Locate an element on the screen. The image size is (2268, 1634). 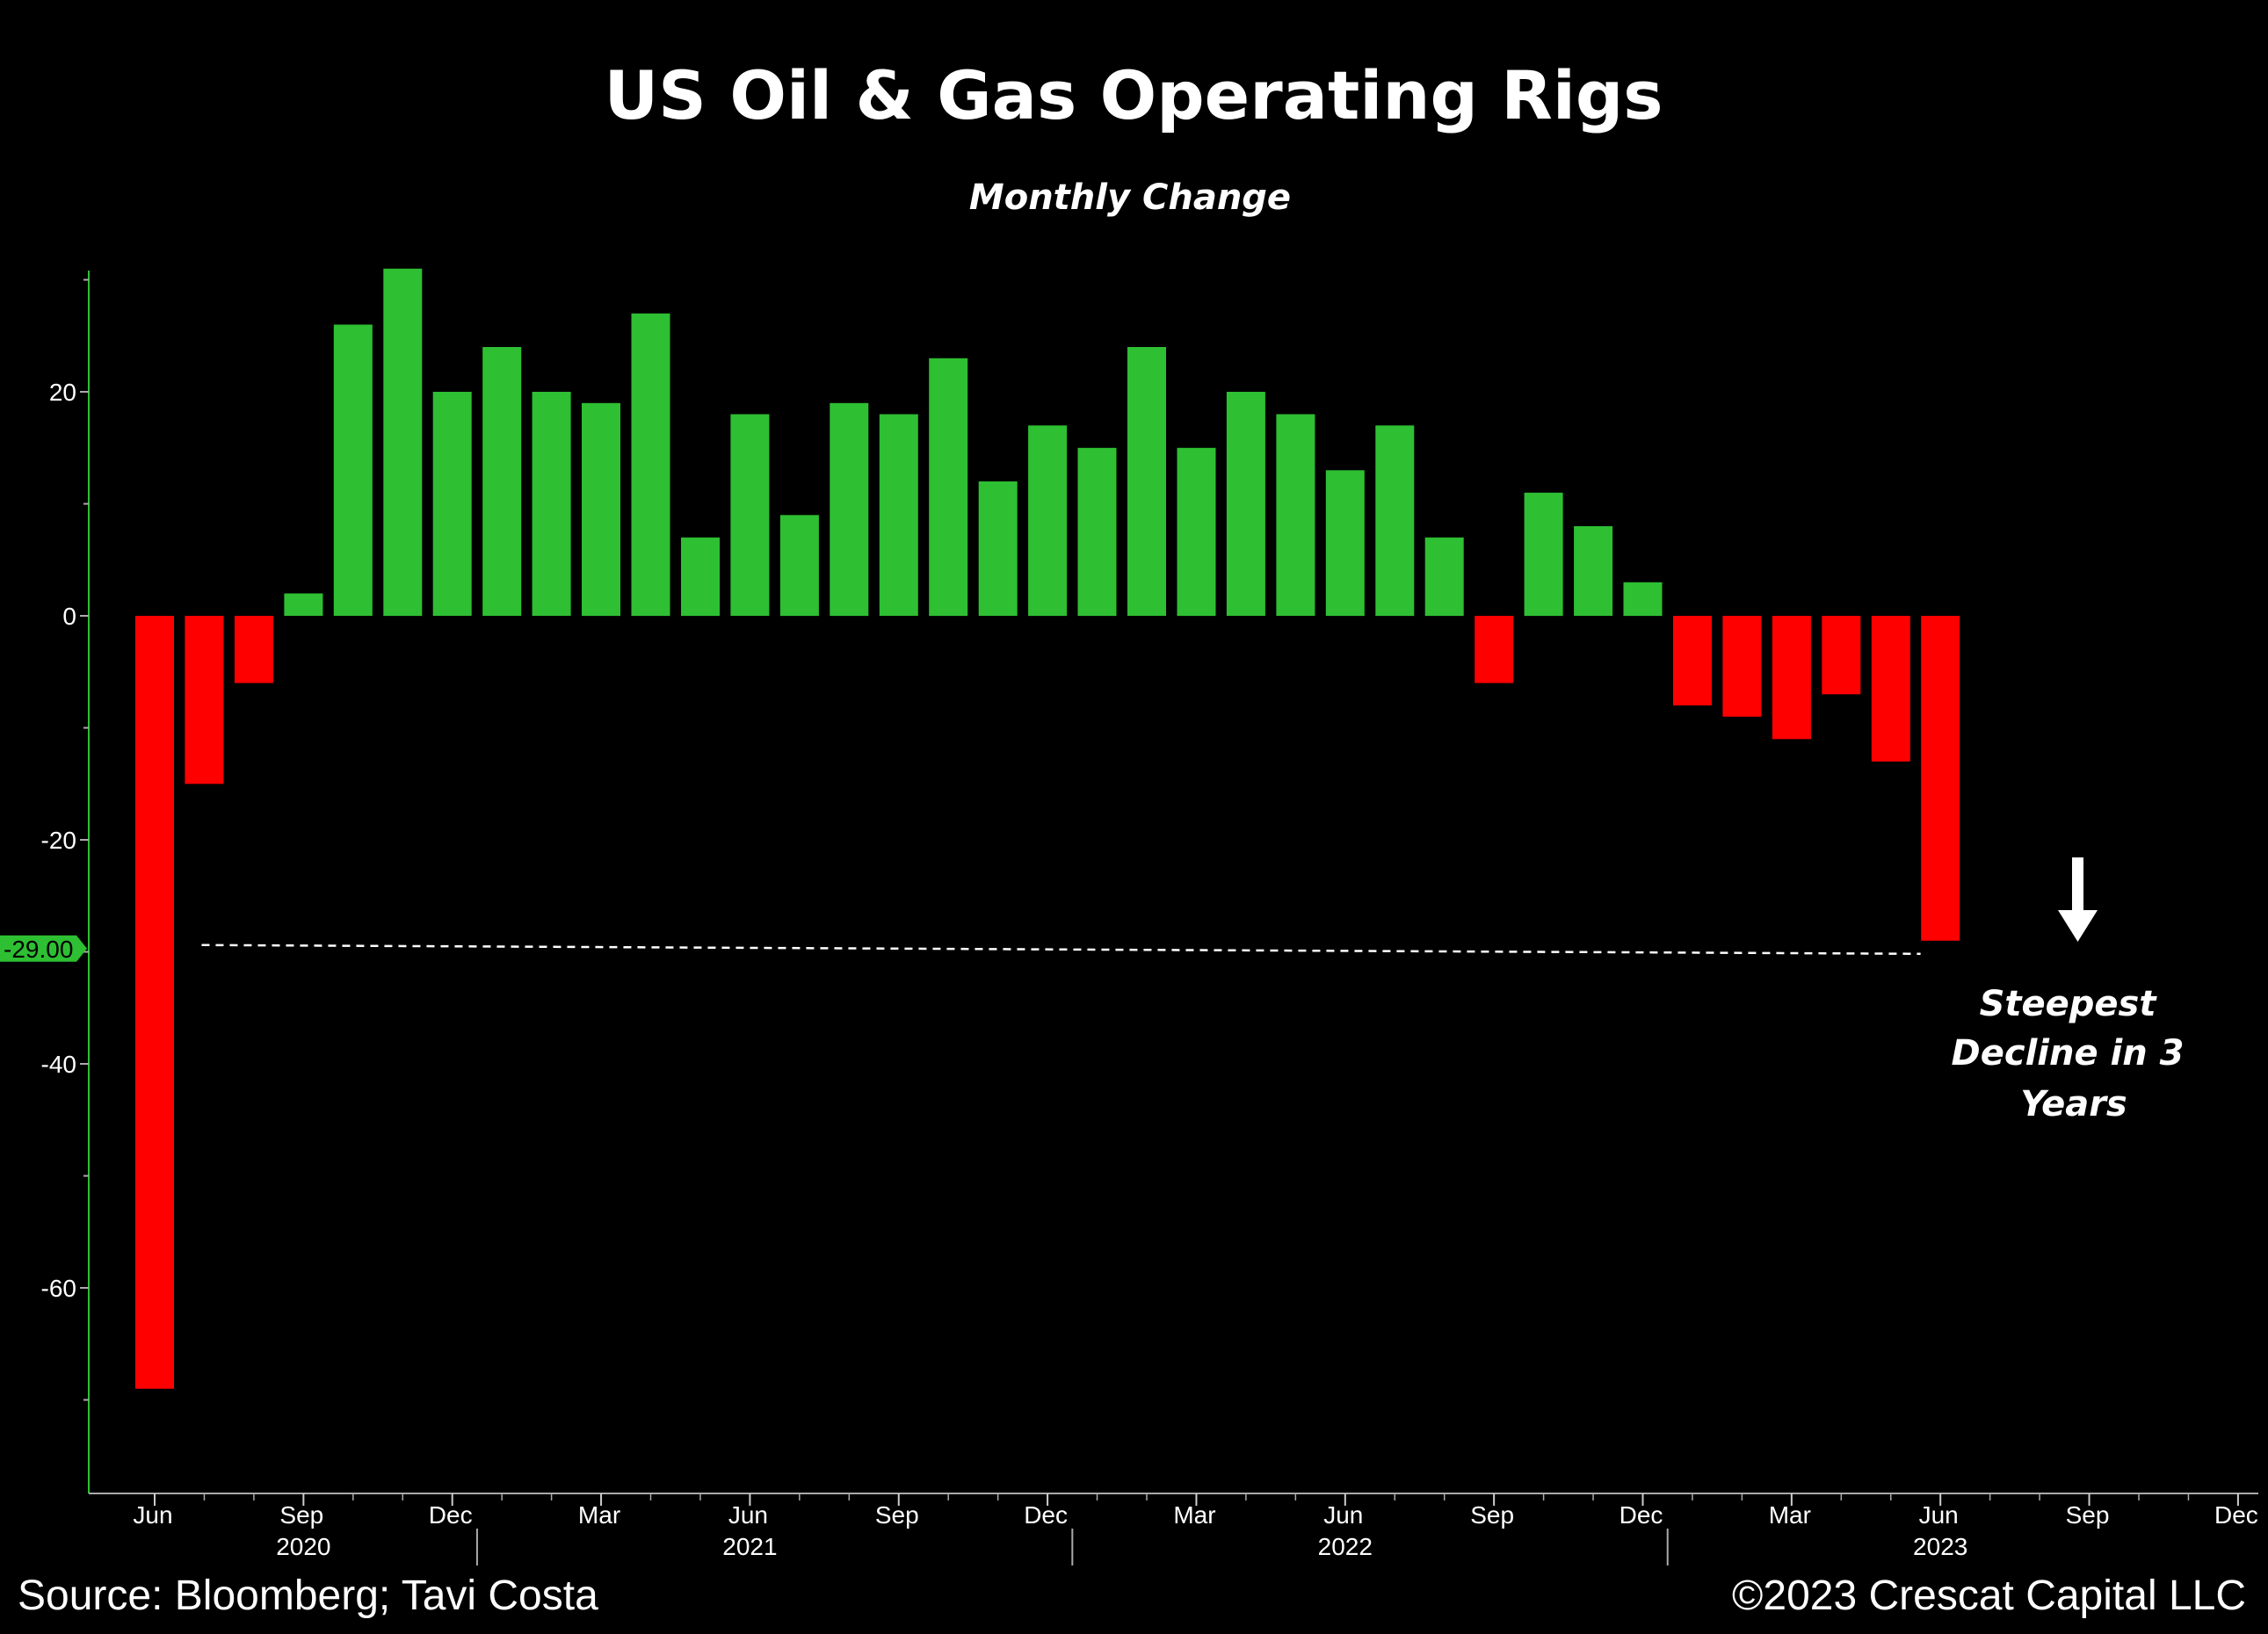
y-tick-label: -20 is located at coordinates (58, 840).